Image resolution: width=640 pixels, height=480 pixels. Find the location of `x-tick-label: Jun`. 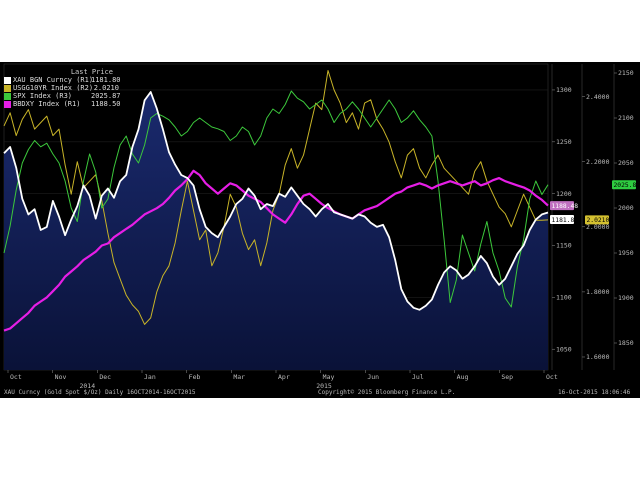

x-tick-label: Jun is located at coordinates (373, 377).